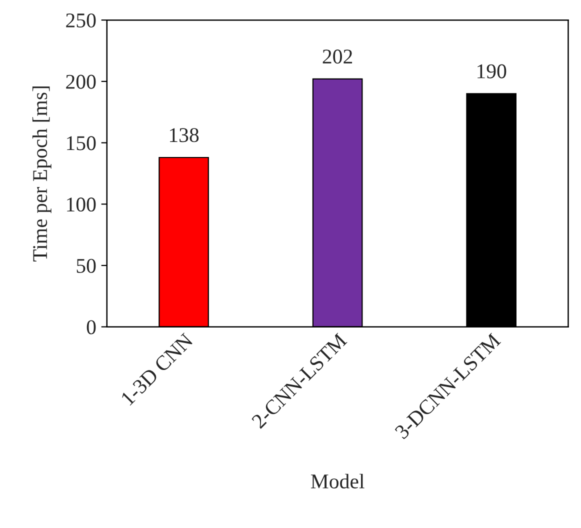 The height and width of the screenshot is (528, 581). What do you see at coordinates (337, 481) in the screenshot?
I see `x-axis-title: Model` at bounding box center [337, 481].